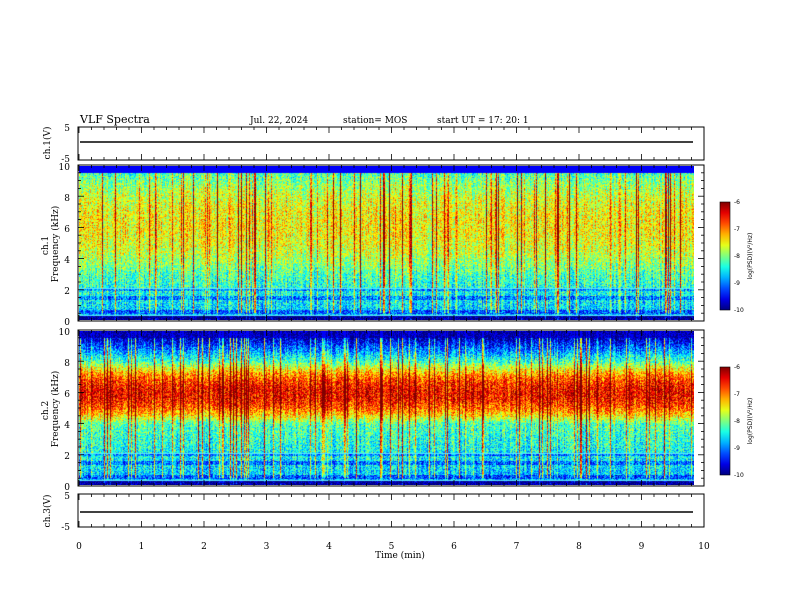 This screenshot has width=792, height=612. What do you see at coordinates (55, 244) in the screenshot?
I see `ch1-freq-ylabel-line2: Frequency (kHz)` at bounding box center [55, 244].